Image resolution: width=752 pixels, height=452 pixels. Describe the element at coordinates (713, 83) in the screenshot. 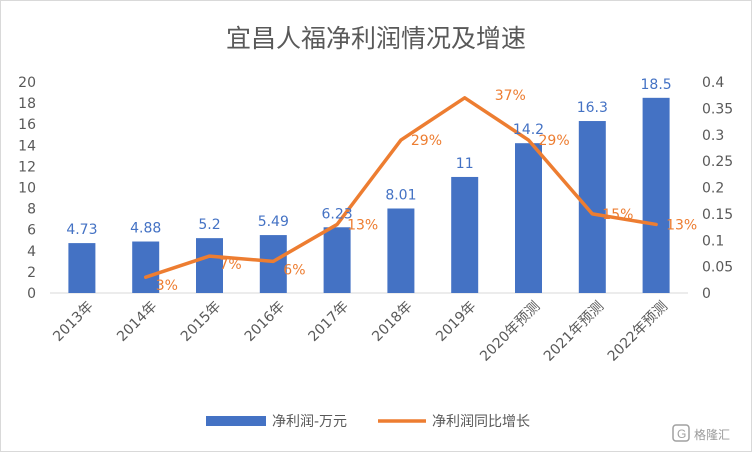

I see `y-right-tick-label: 0.4` at that location.